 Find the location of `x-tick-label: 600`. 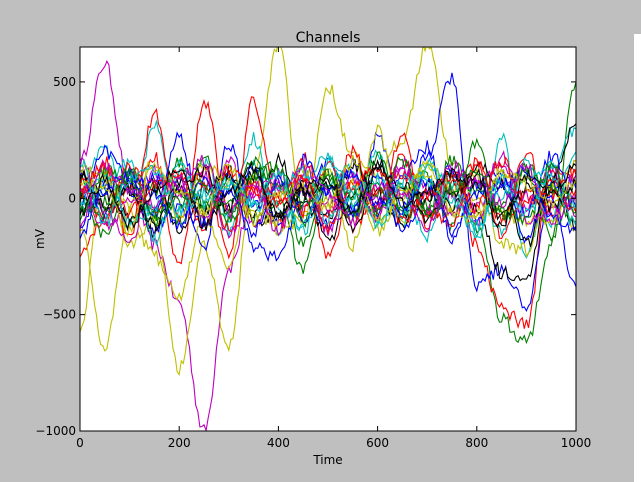

x-tick-label: 600 is located at coordinates (377, 443).